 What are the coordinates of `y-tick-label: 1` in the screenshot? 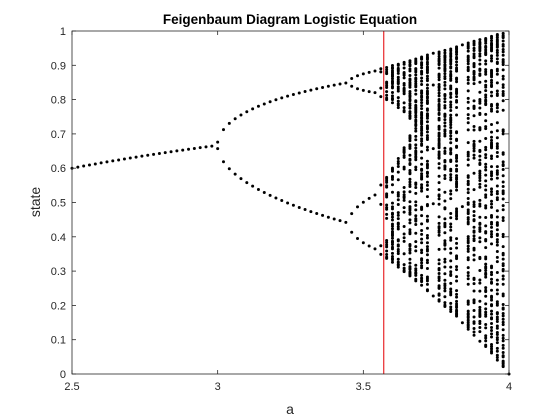 It's located at (63, 32).